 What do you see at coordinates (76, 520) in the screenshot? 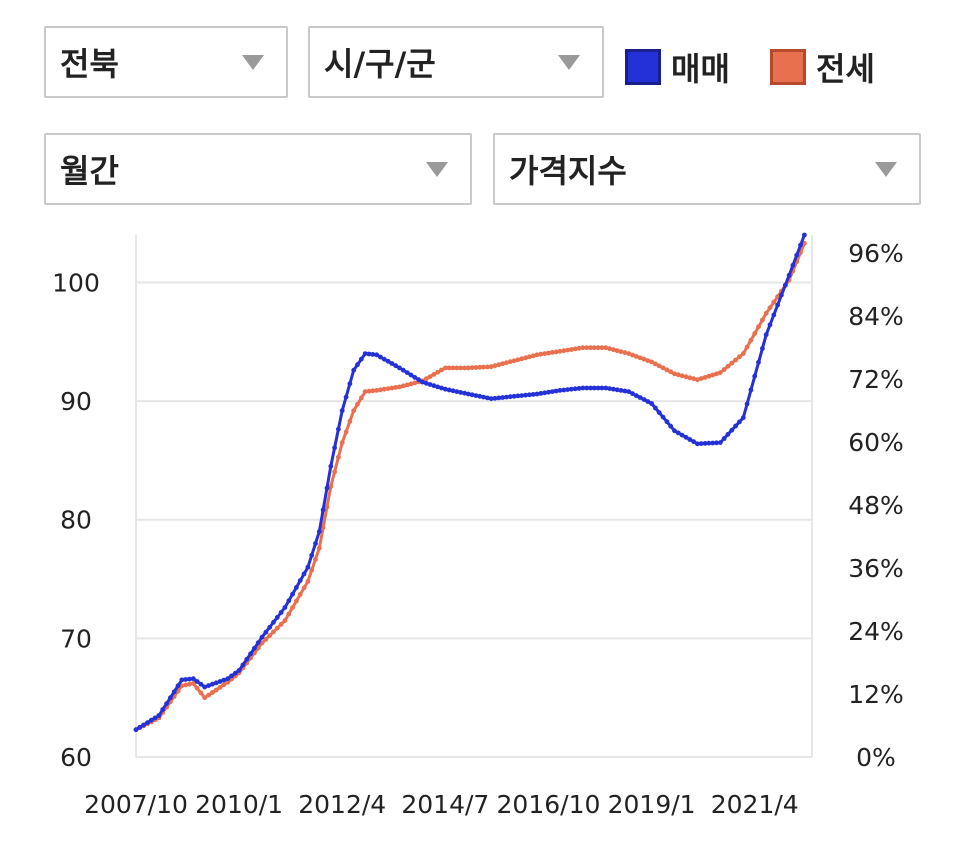
I see `y-tick-label: 80` at bounding box center [76, 520].